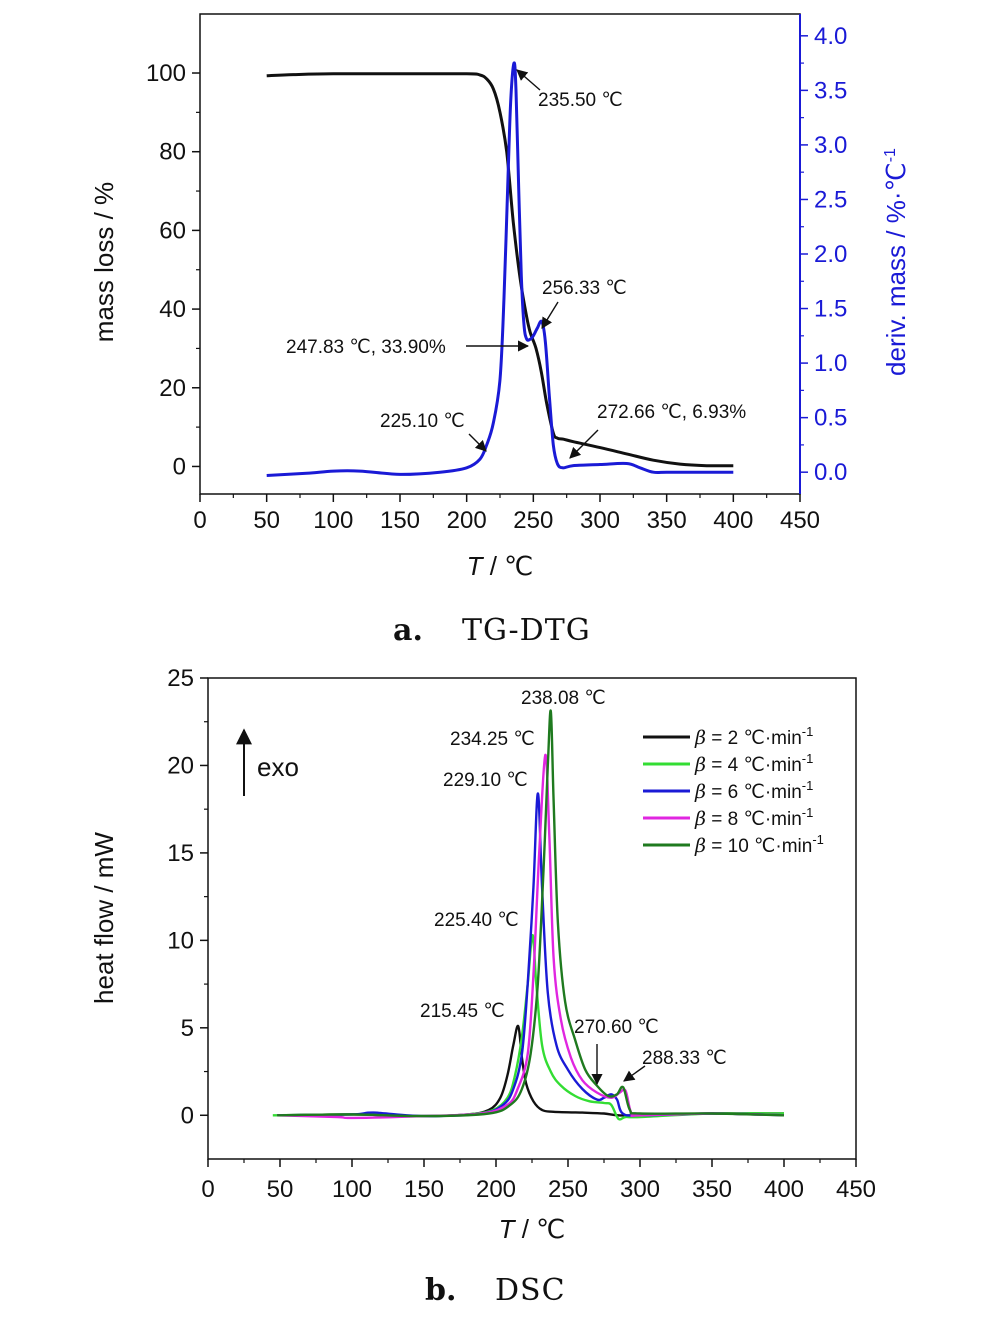 Image resolution: width=992 pixels, height=1323 pixels. Describe the element at coordinates (830, 254) in the screenshot. I see `dtg-y2-tick-label-2.0: 2.0` at that location.